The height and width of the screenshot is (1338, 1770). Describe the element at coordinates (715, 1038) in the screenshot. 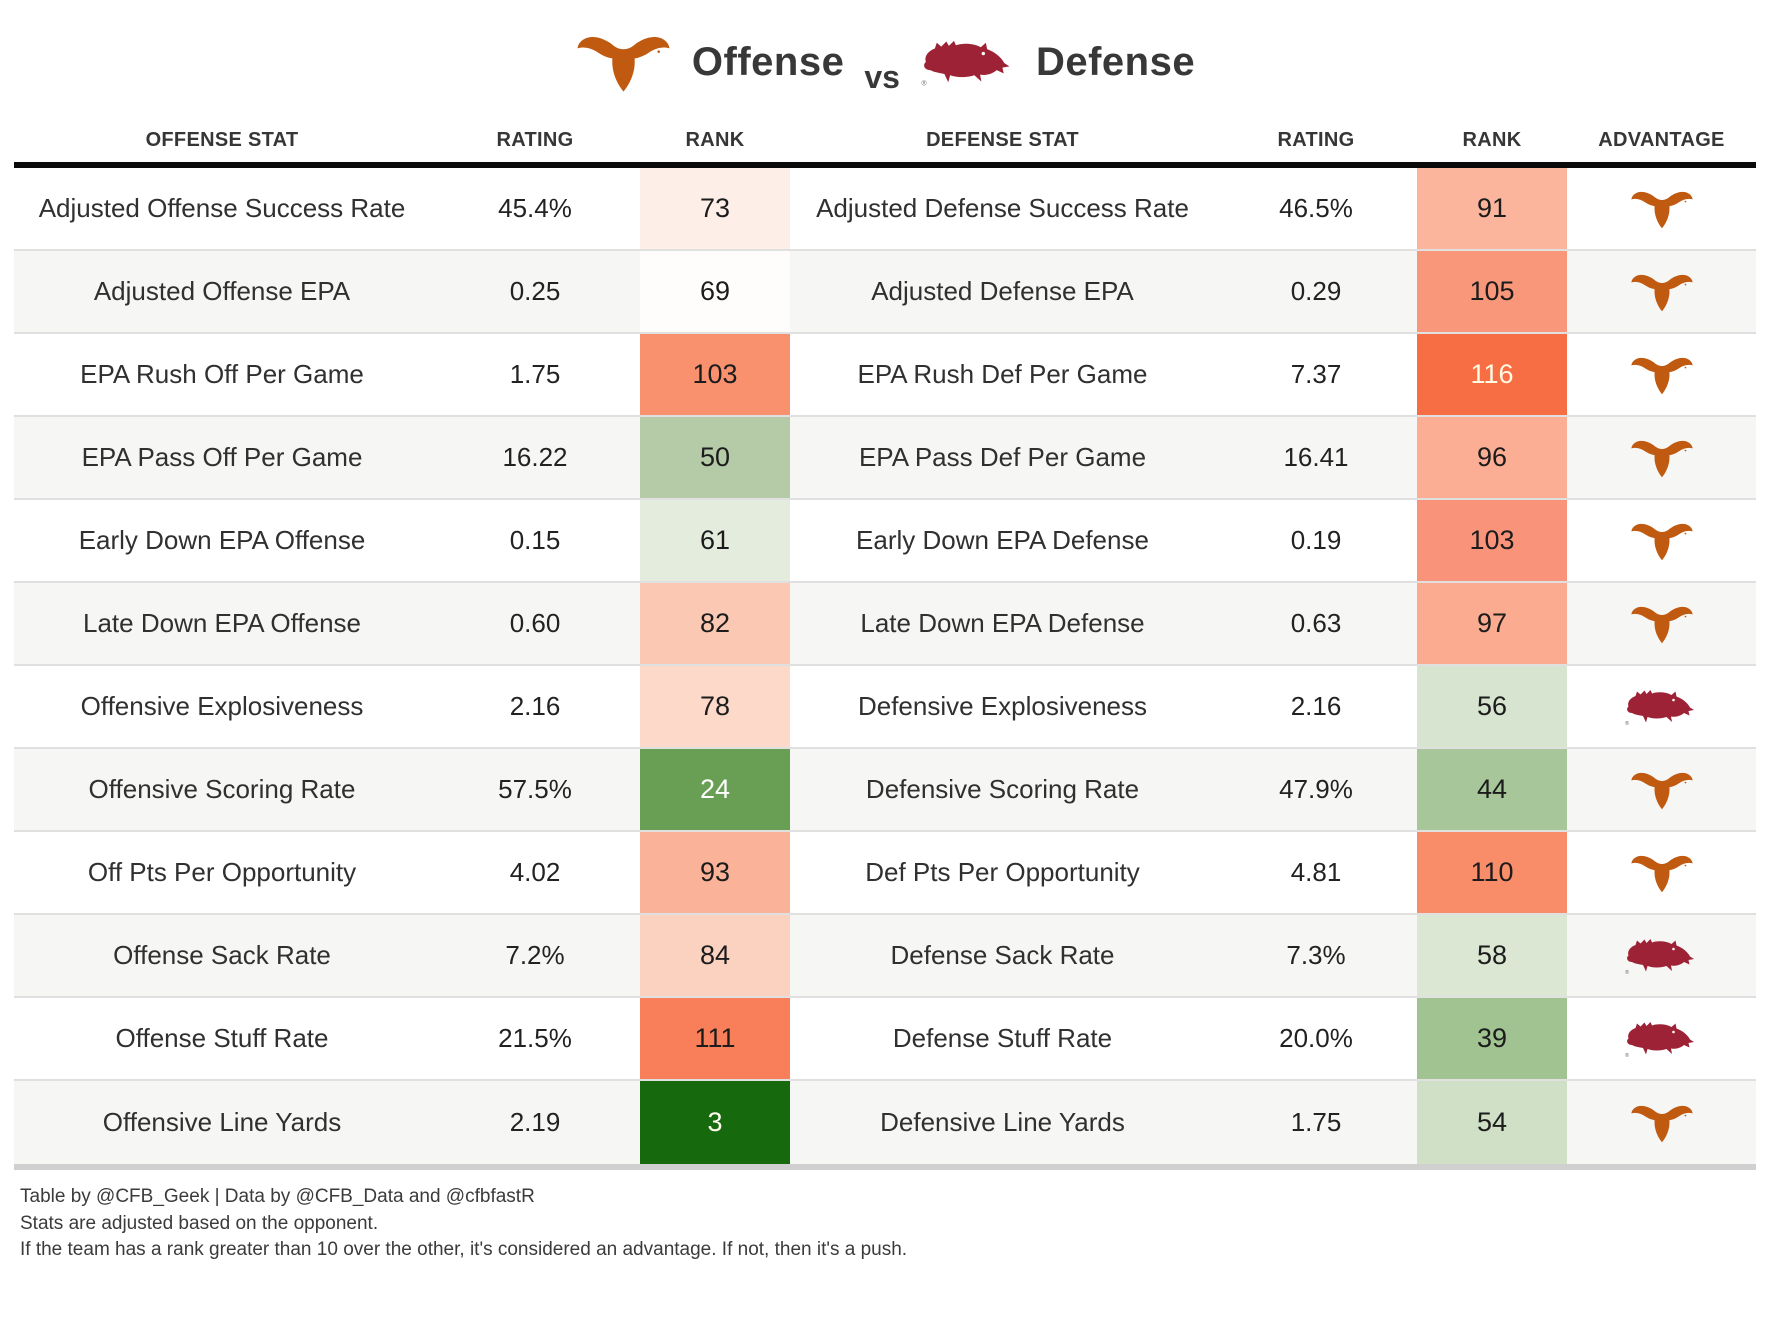

I see `offense-rank-cell: 111` at that location.